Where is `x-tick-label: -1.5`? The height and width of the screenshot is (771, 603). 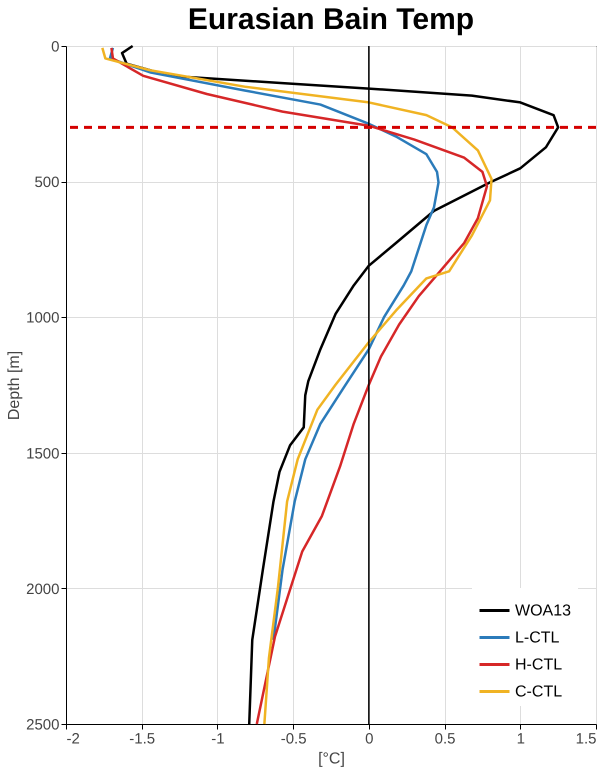
x-tick-label: -1.5 is located at coordinates (142, 739).